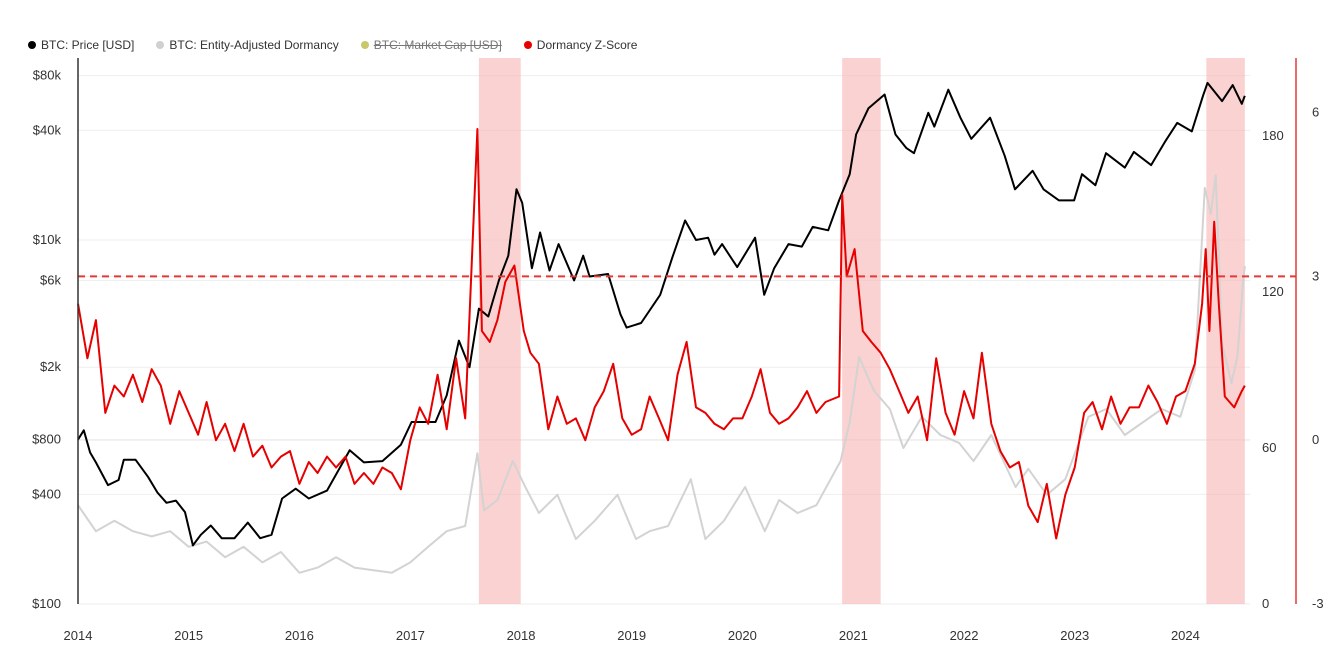 The image size is (1334, 654). I want to click on y-tick-price: $6k, so click(50, 279).